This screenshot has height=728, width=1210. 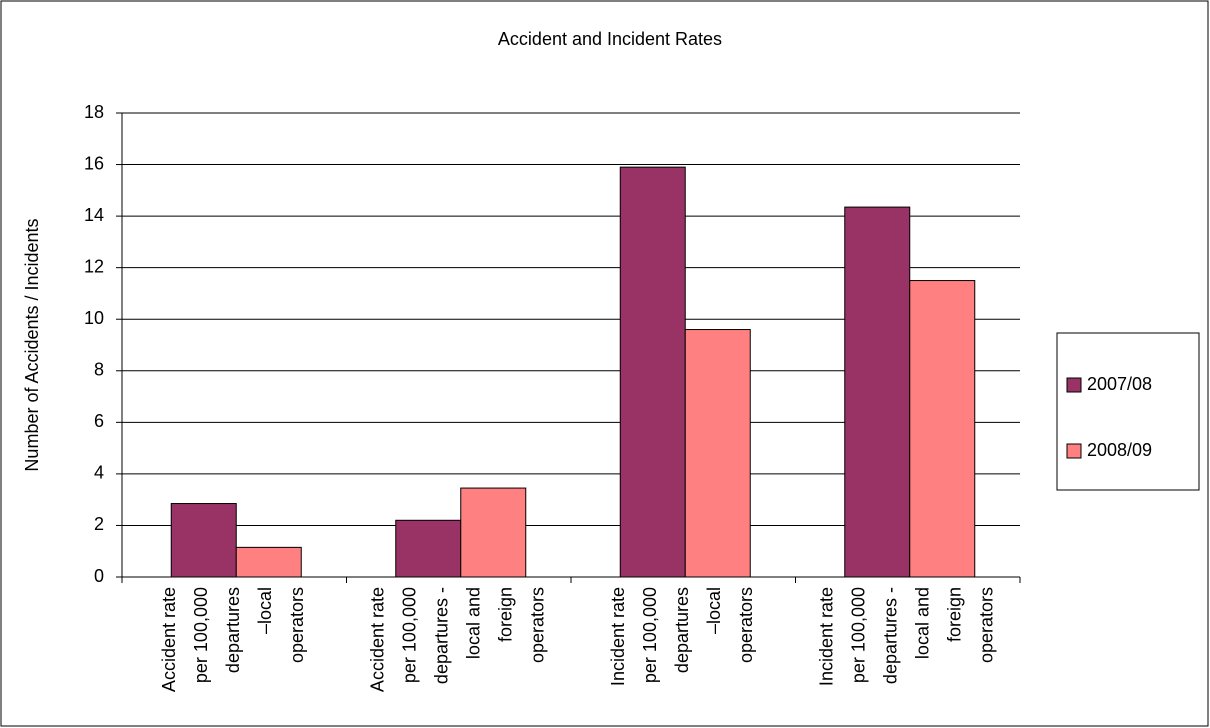 I want to click on y-tick-label: 4, so click(x=99, y=473).